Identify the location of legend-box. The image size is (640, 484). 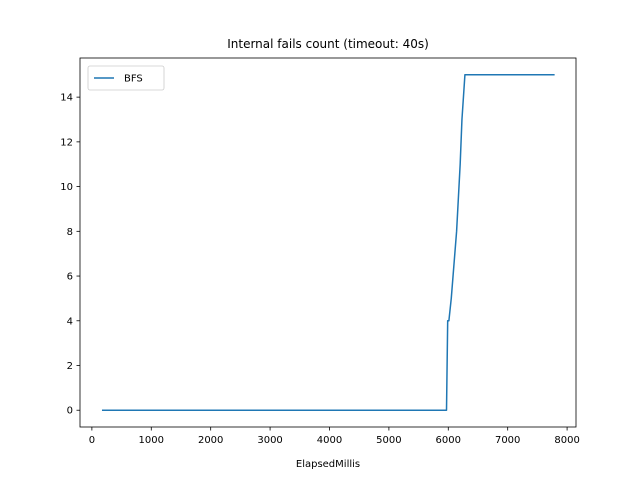
(126, 78).